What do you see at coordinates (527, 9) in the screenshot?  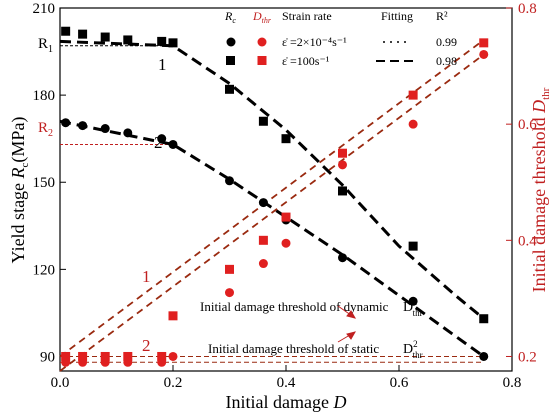 I see `y-right-tick-label: 0.8` at bounding box center [527, 9].